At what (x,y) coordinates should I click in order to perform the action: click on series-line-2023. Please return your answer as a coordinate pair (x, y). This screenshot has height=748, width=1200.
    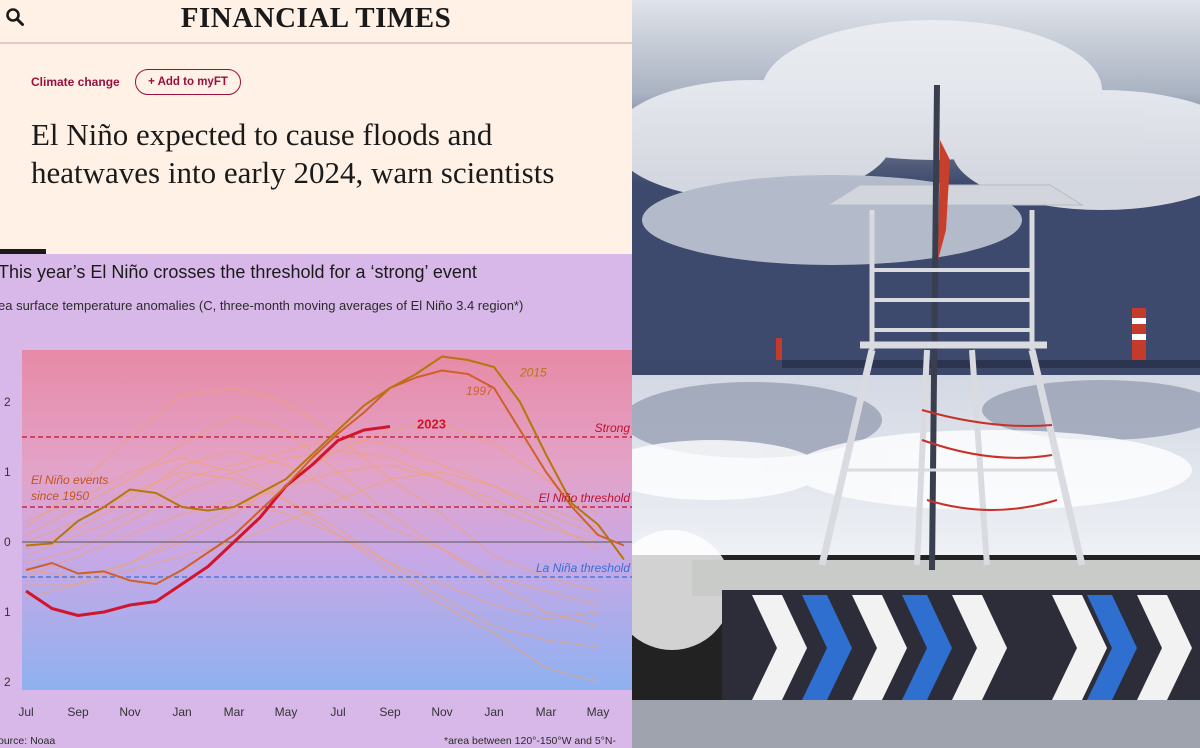
    Looking at the image, I should click on (208, 521).